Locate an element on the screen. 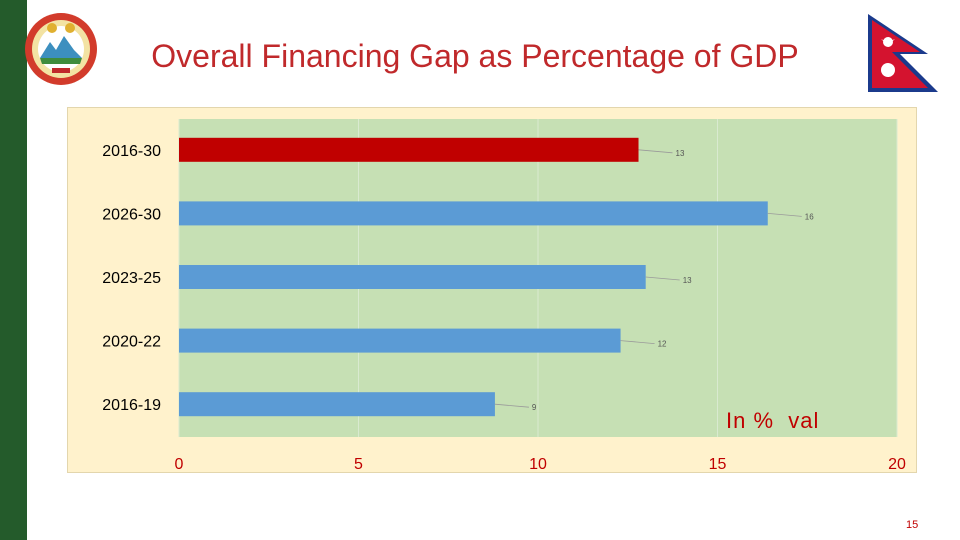 The height and width of the screenshot is (540, 960). y-category-label: 2023-25 is located at coordinates (131, 278).